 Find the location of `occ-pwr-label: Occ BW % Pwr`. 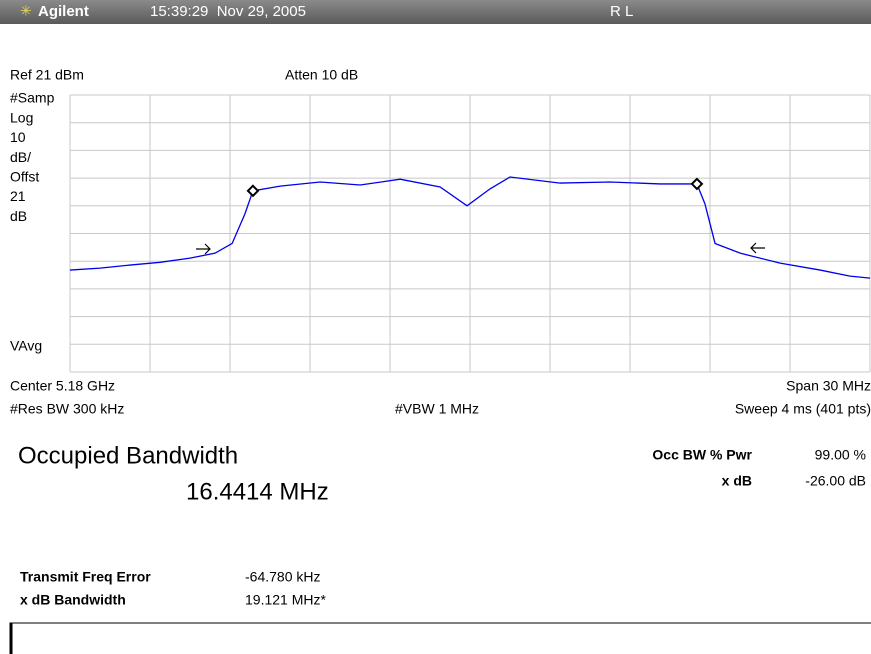

occ-pwr-label: Occ BW % Pwr is located at coordinates (702, 455).